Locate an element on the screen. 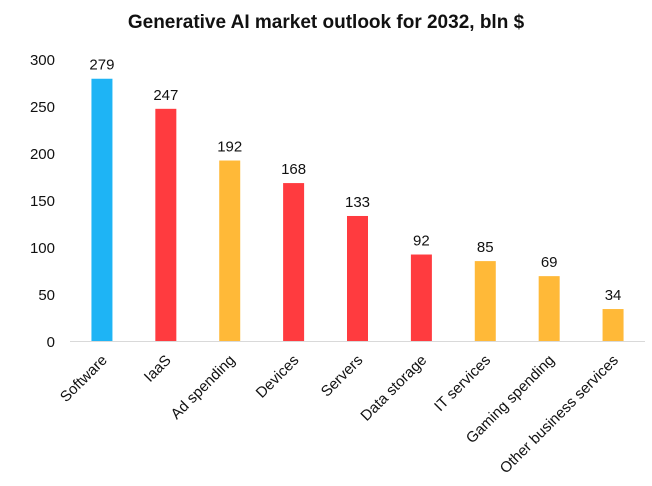  bar-value-label: 85 is located at coordinates (485, 247).